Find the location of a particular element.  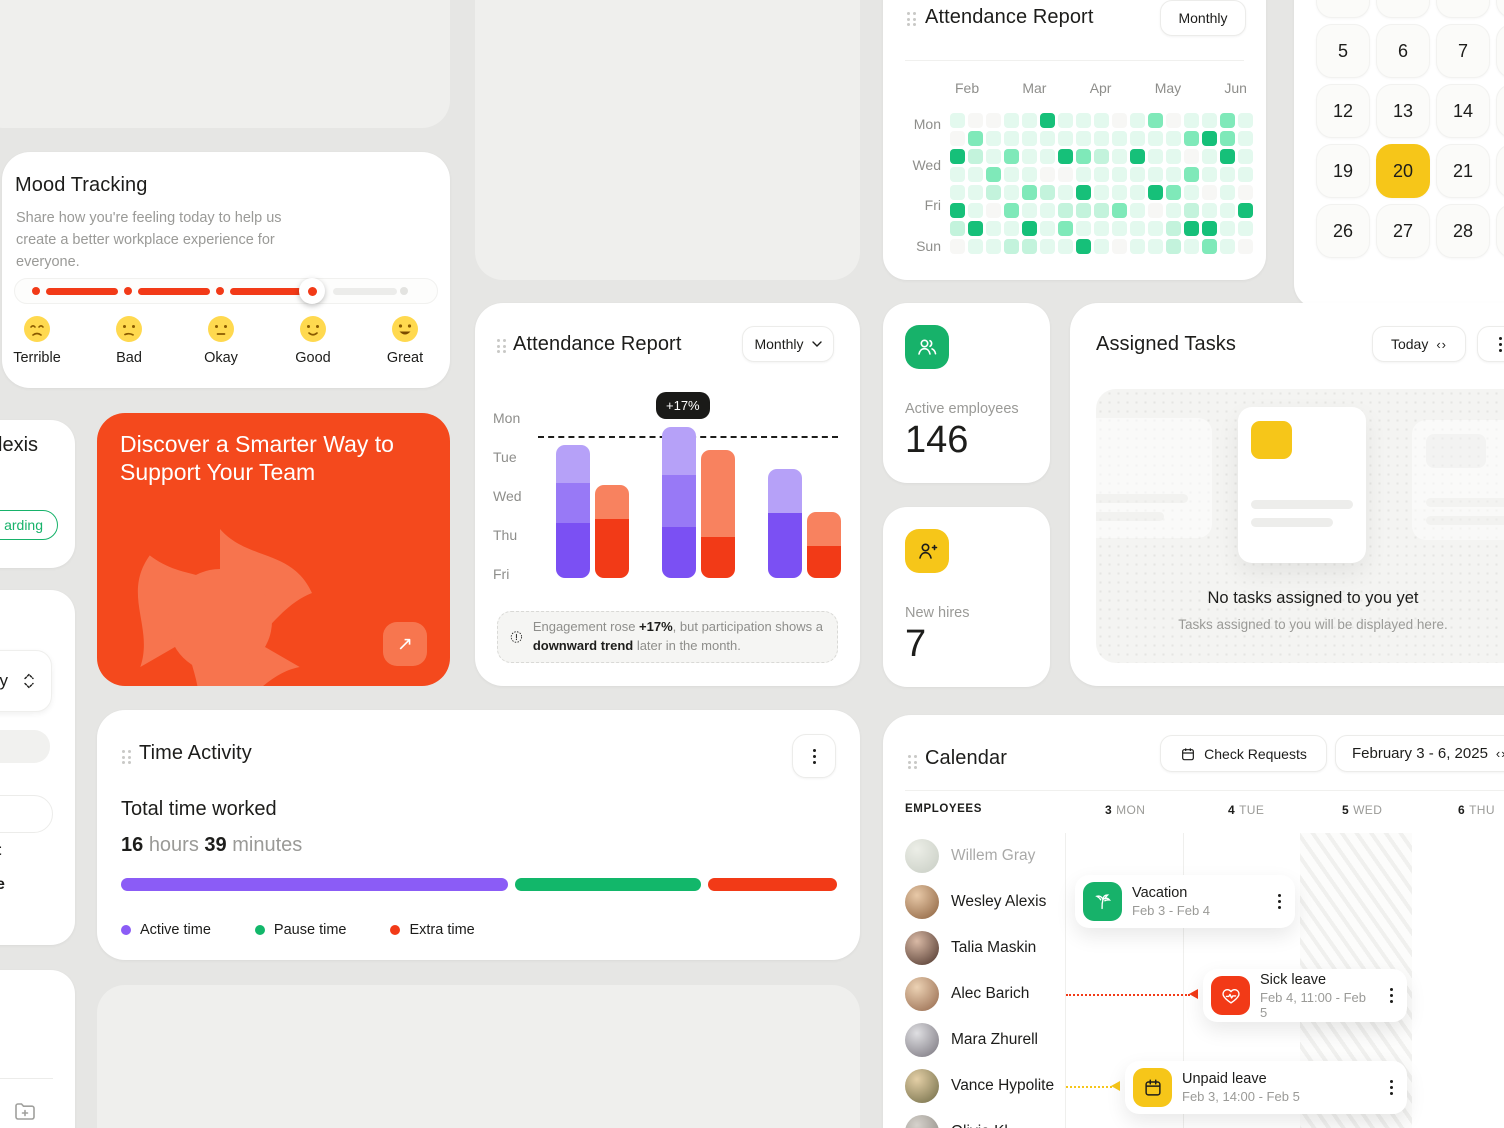

emoji-good-icon is located at coordinates (313, 329).